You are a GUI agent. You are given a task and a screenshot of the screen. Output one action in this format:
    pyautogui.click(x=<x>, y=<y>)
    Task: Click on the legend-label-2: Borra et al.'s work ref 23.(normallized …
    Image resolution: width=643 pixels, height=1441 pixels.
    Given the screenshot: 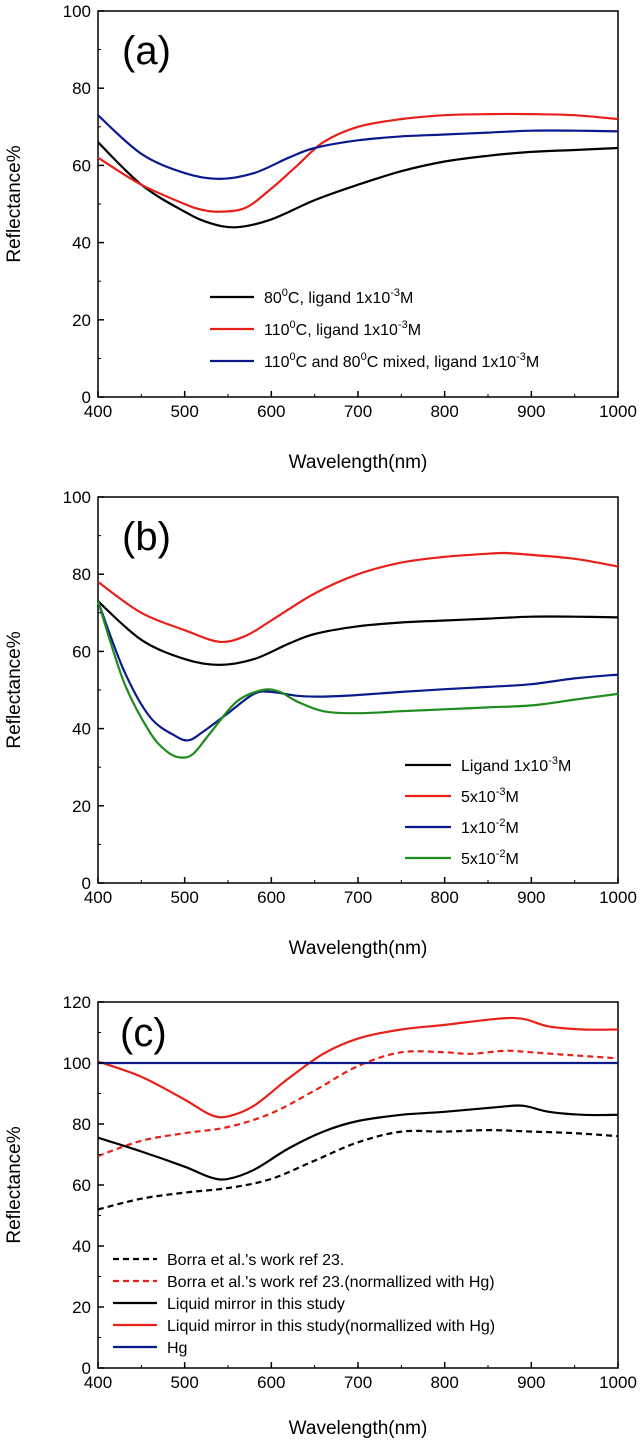 What is the action you would take?
    pyautogui.click(x=331, y=1282)
    